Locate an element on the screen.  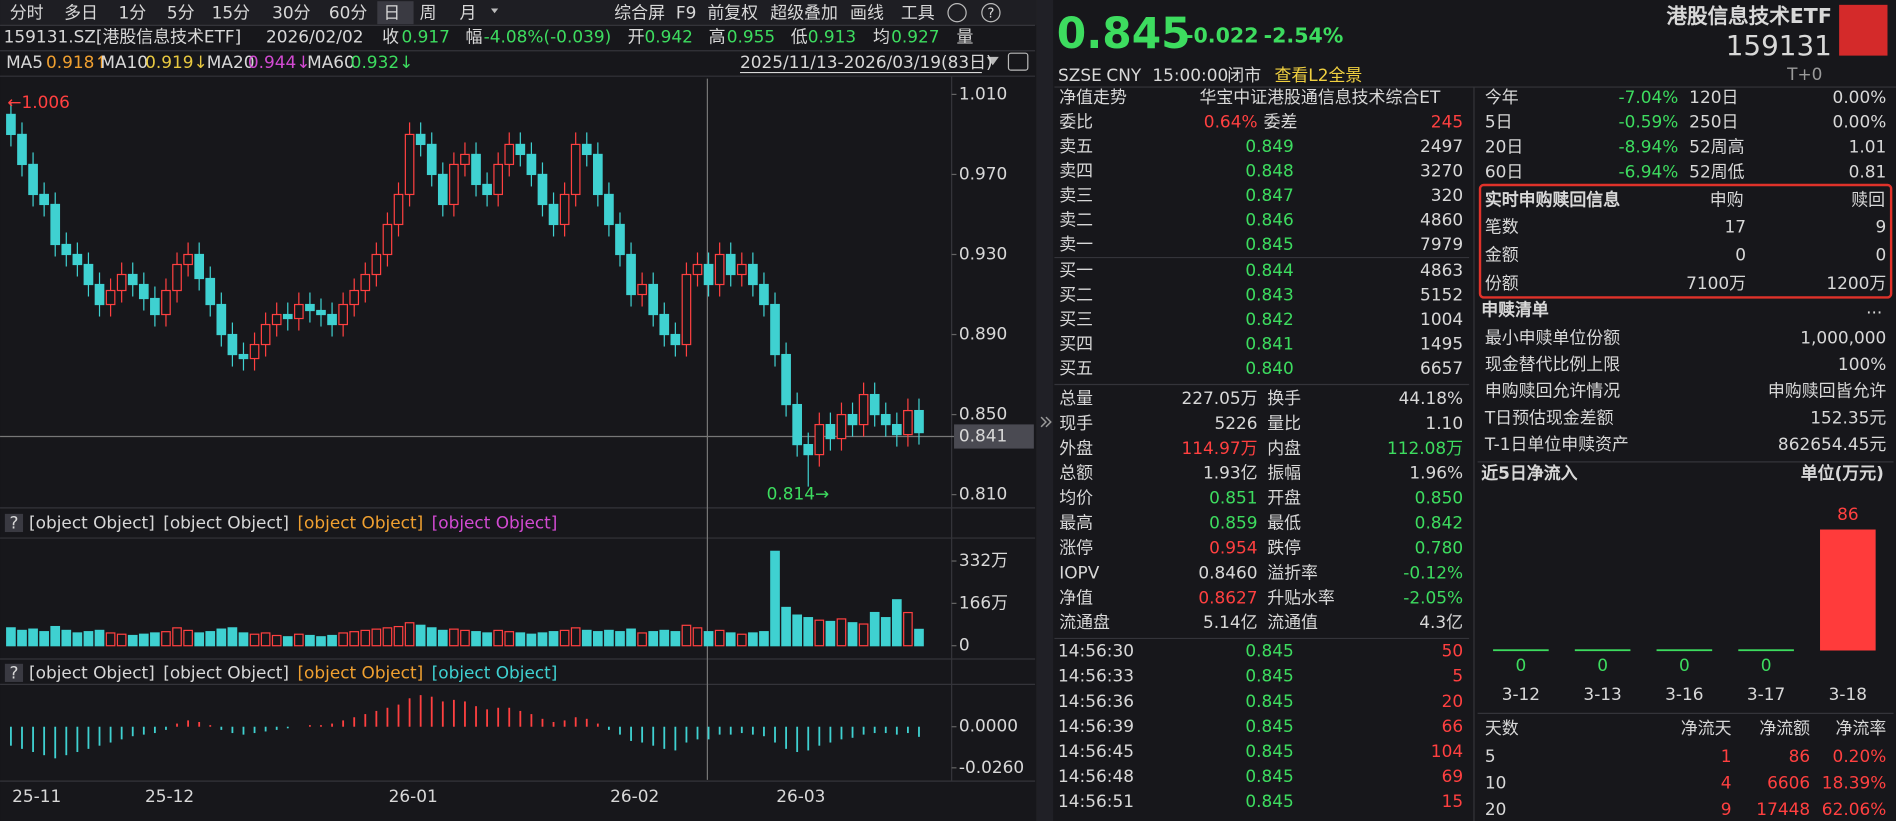
return-label: 52周低 is located at coordinates (1716, 171).